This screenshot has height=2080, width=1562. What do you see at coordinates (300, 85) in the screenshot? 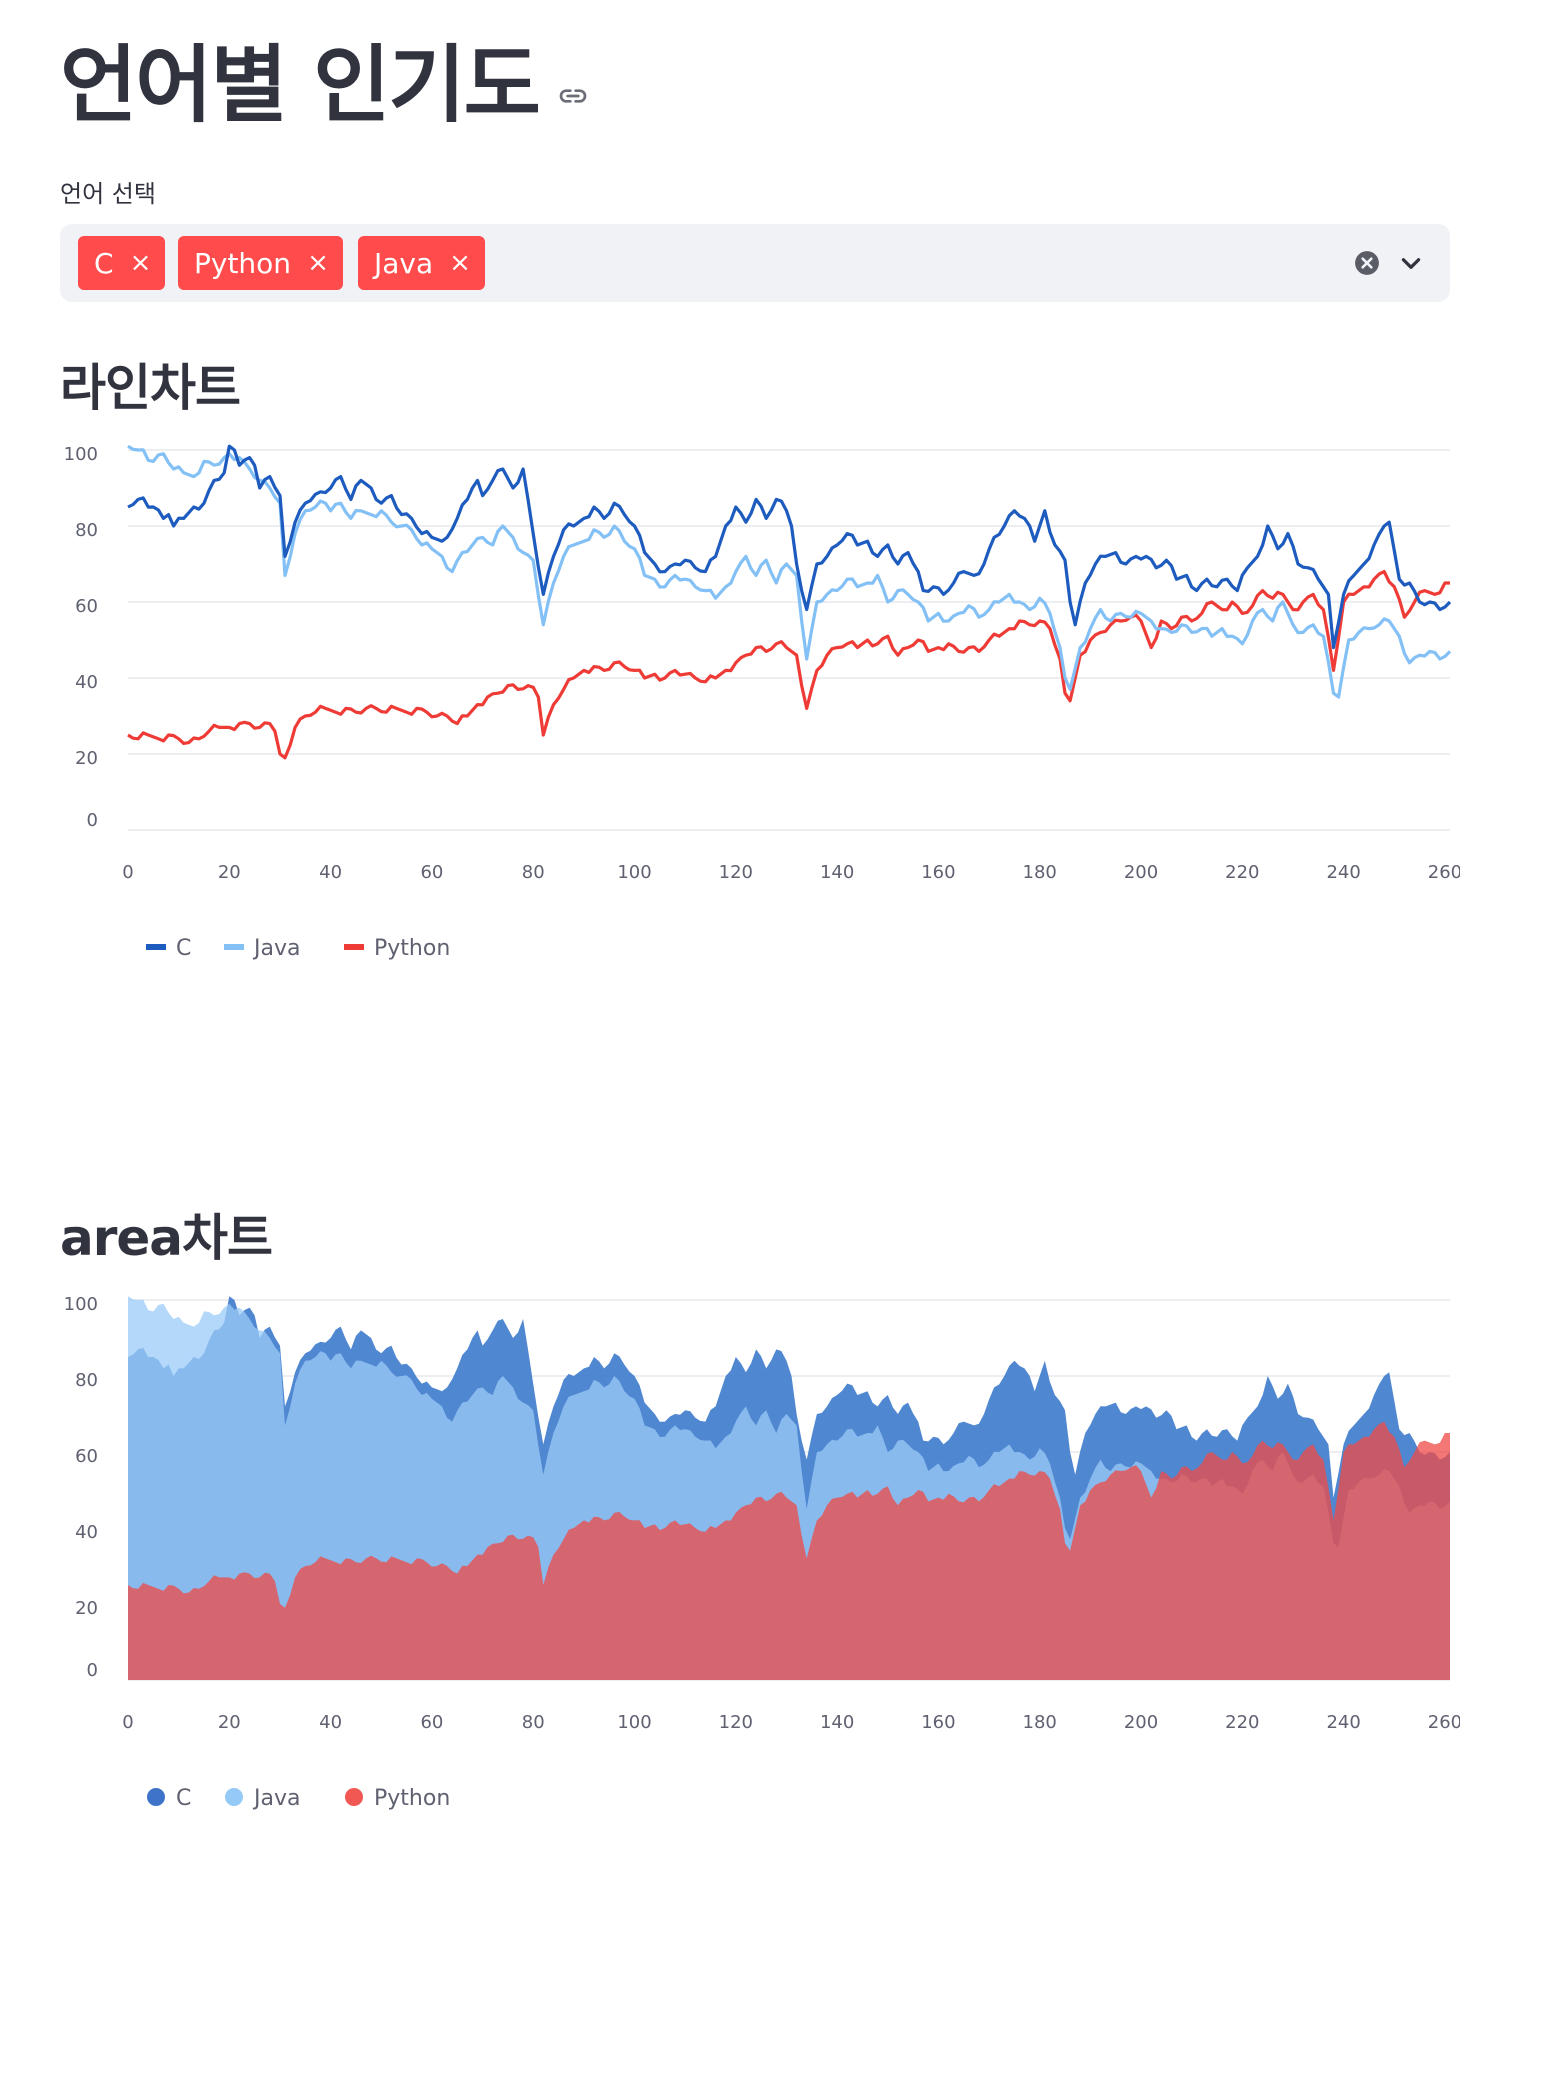
I see `page-title: 언어별 인기도` at bounding box center [300, 85].